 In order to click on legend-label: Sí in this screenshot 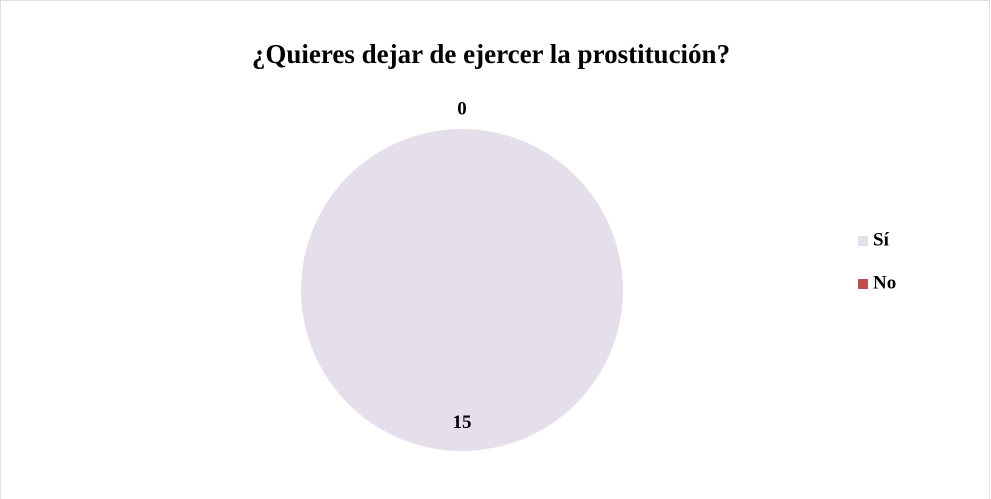, I will do `click(881, 239)`.